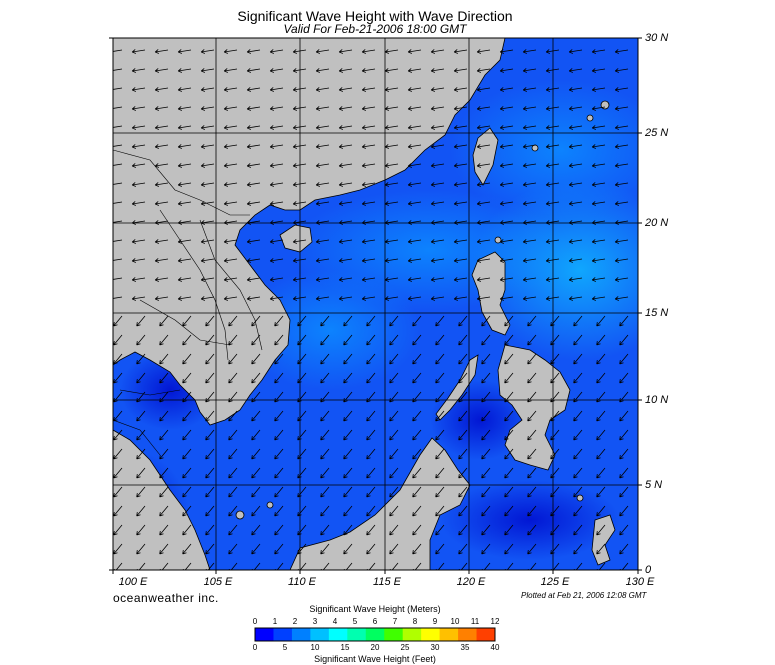 Image resolution: width=775 pixels, height=665 pixels. What do you see at coordinates (648, 570) in the screenshot?
I see `lat-label: 0` at bounding box center [648, 570].